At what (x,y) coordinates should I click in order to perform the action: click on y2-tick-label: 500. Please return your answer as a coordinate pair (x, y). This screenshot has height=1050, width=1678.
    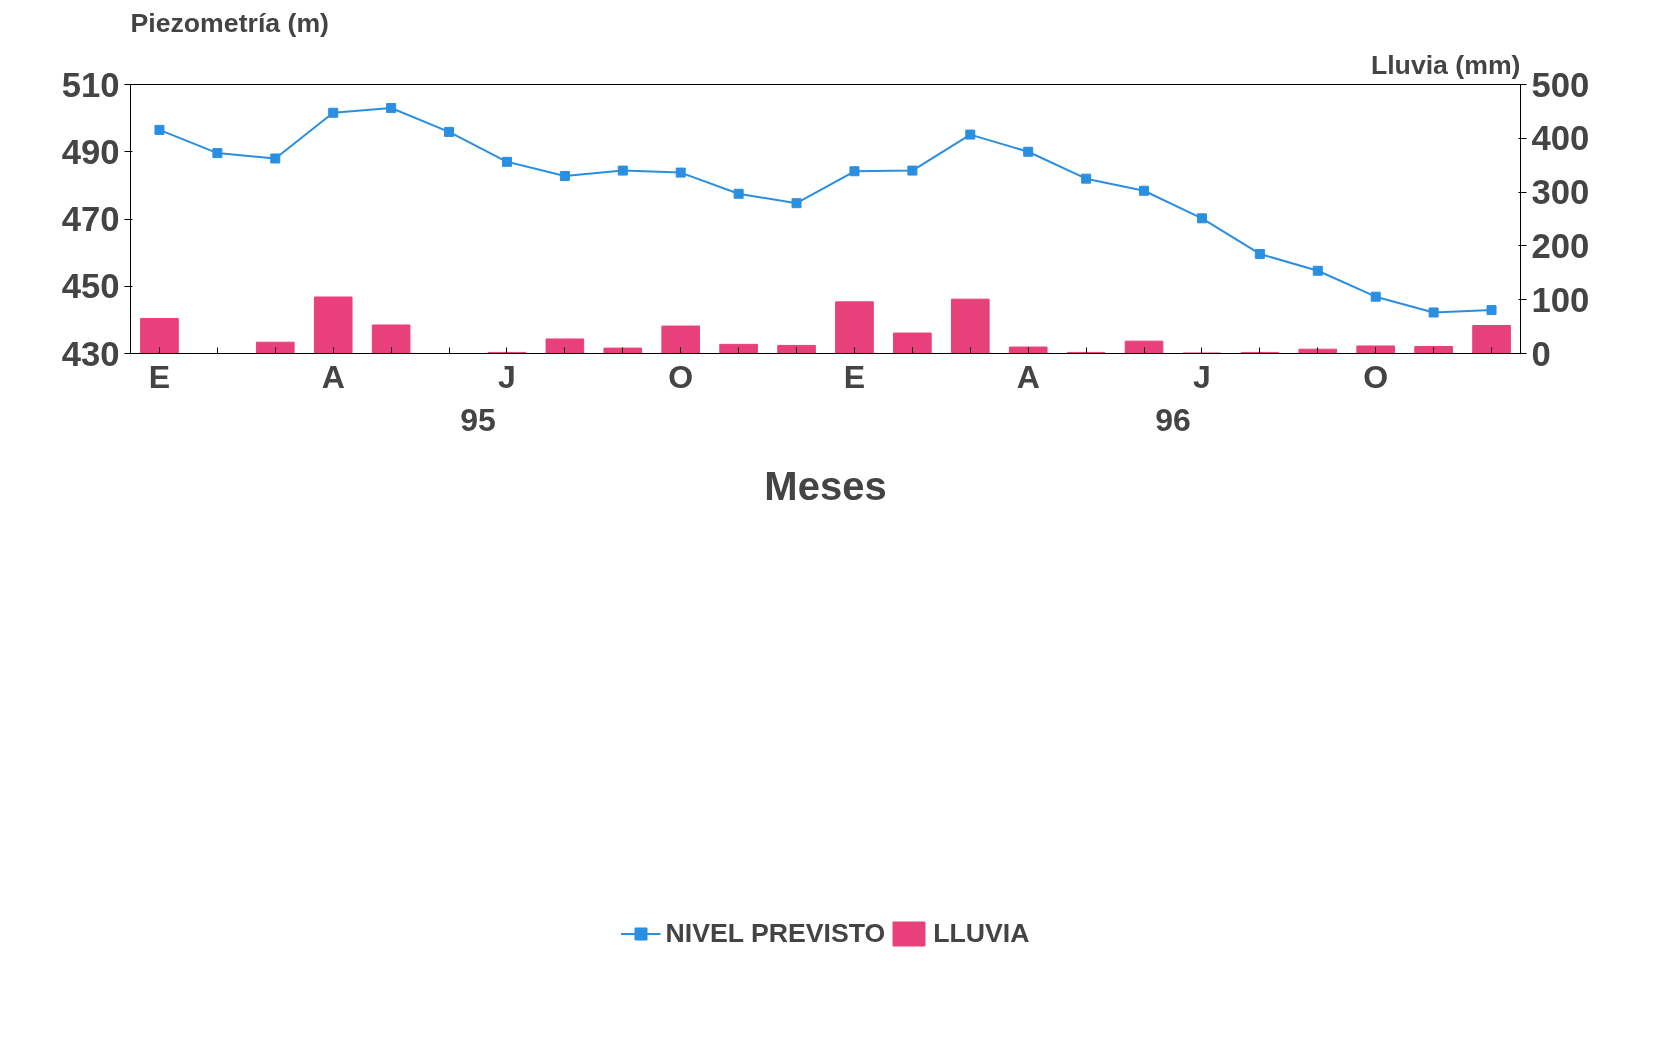
    Looking at the image, I should click on (1560, 84).